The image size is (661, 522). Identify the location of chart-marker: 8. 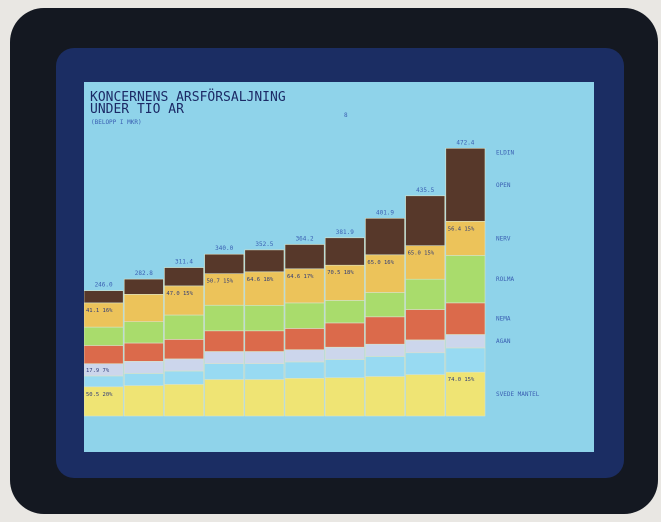
(346, 115).